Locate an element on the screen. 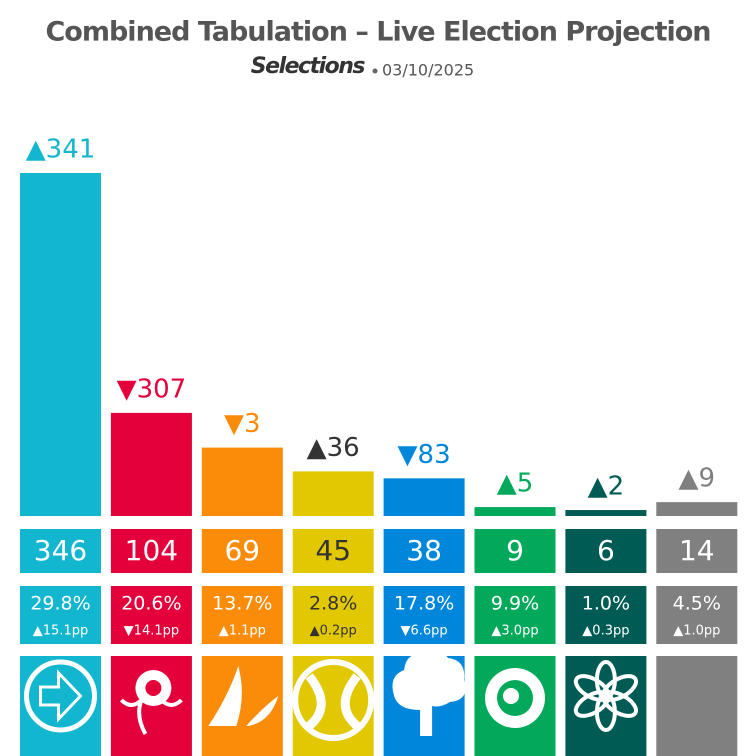  logo-box is located at coordinates (697, 706).